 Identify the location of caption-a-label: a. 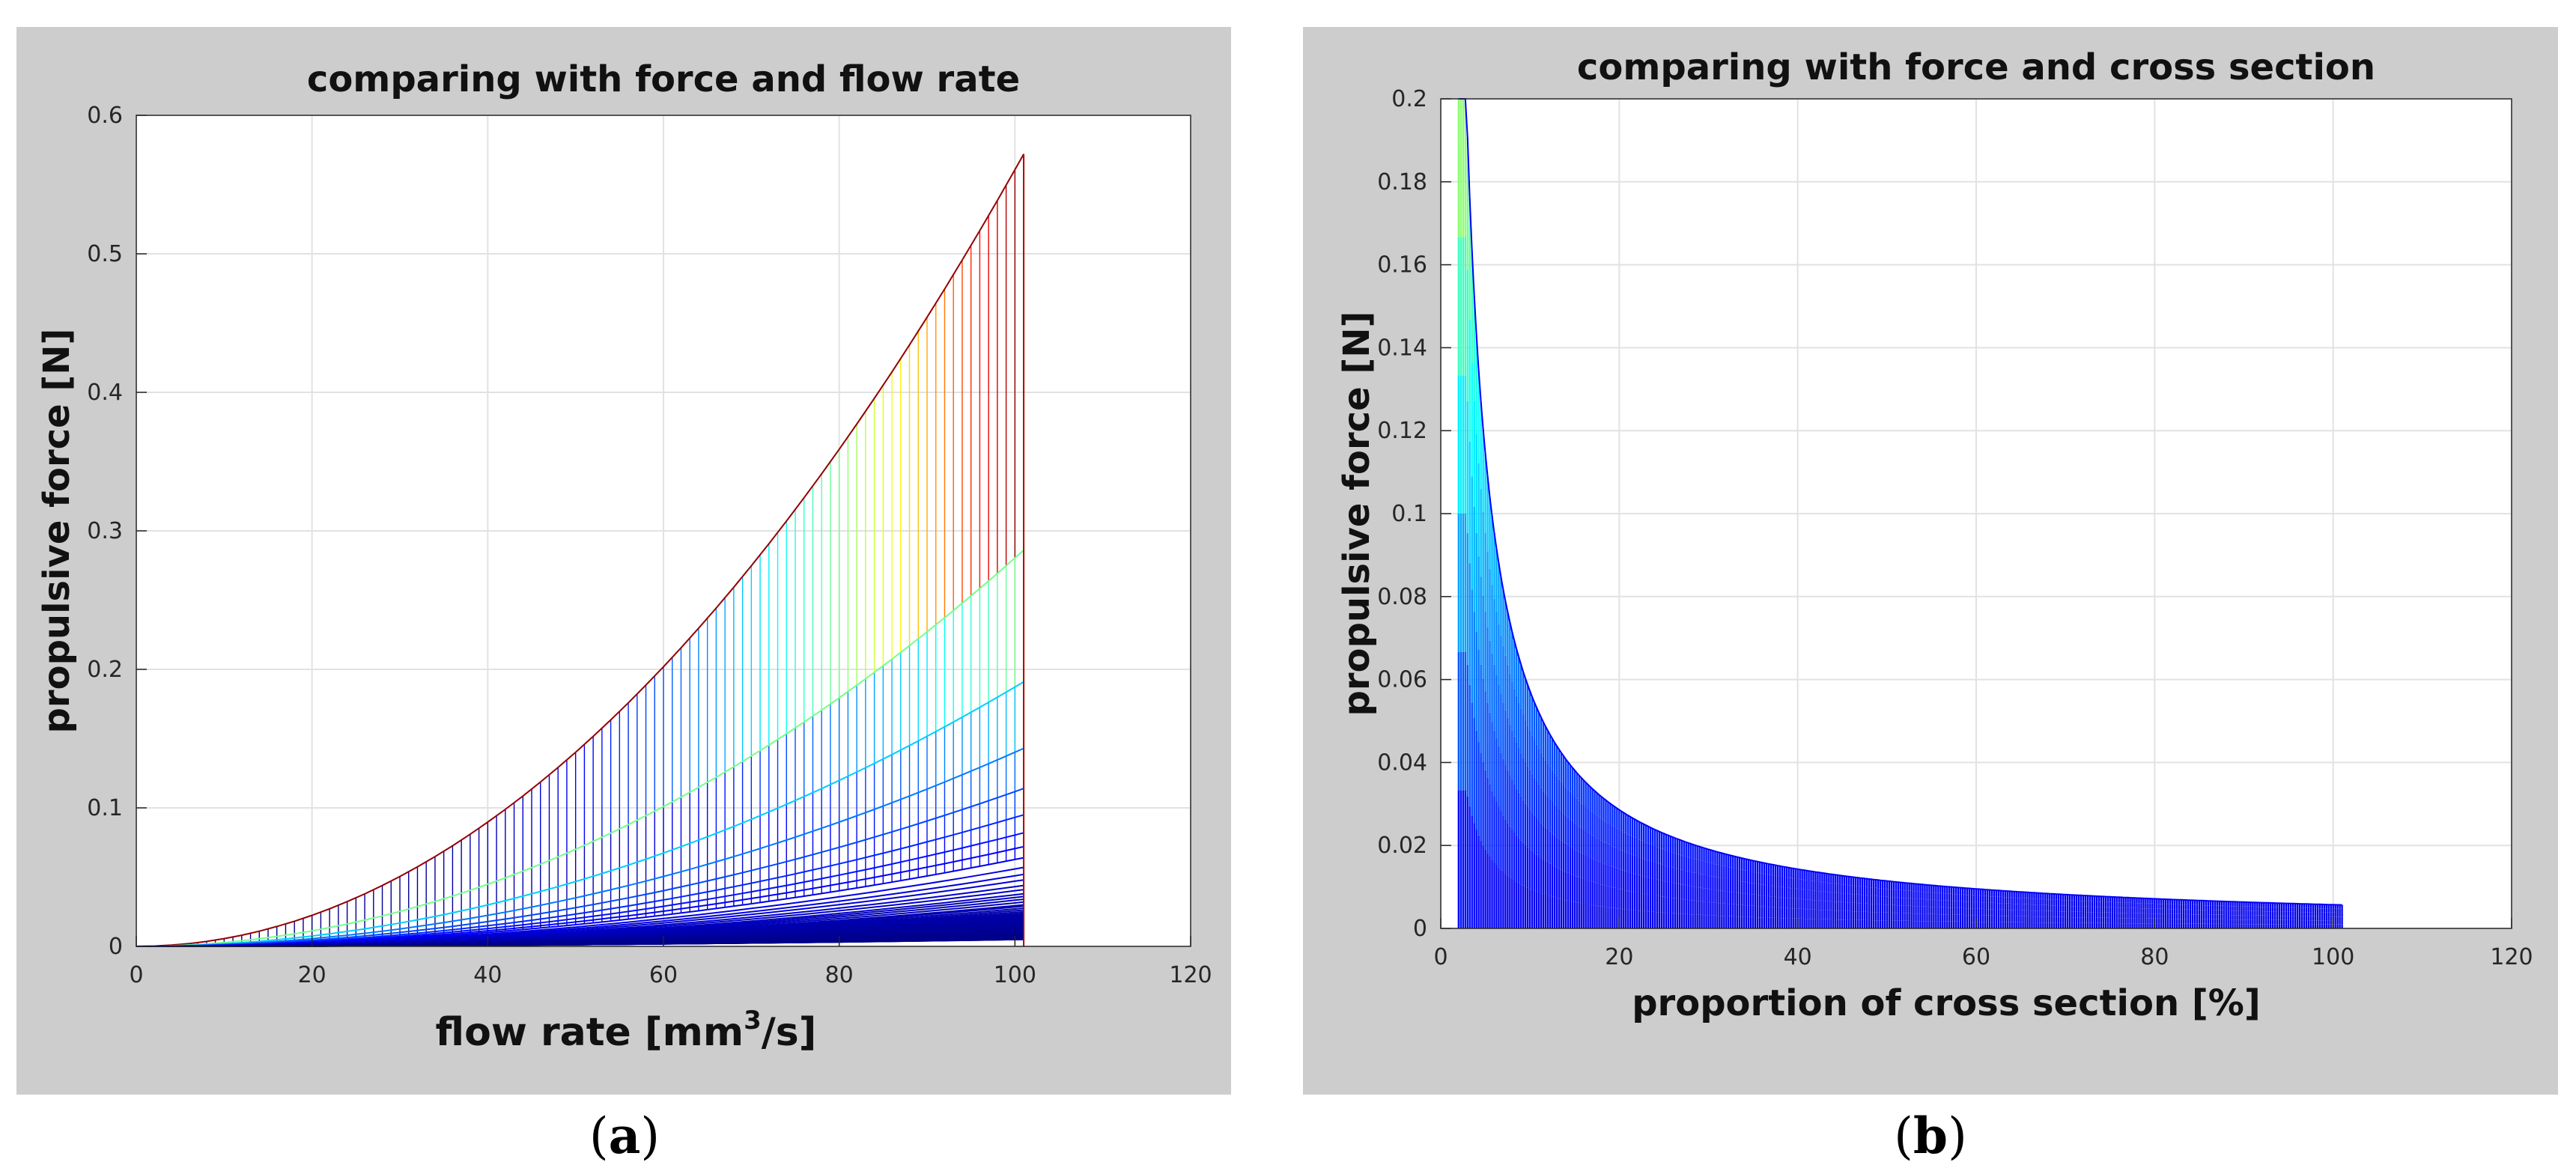
(624, 1136).